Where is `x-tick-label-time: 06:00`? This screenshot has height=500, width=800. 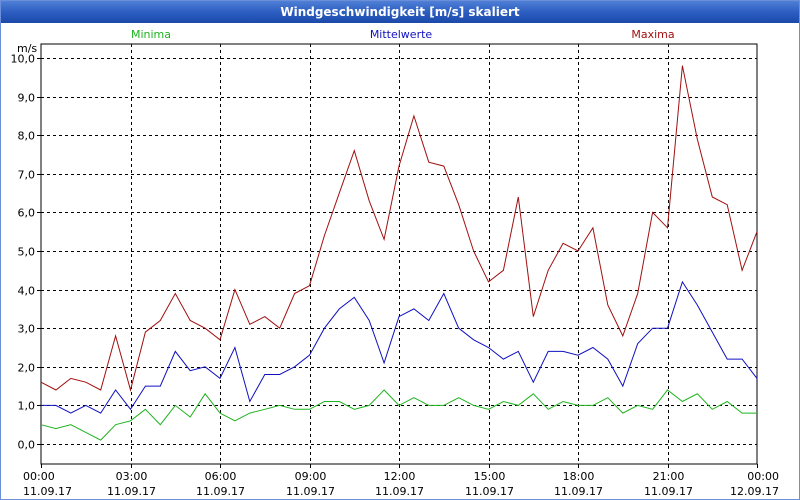
x-tick-label-time: 06:00 is located at coordinates (221, 476).